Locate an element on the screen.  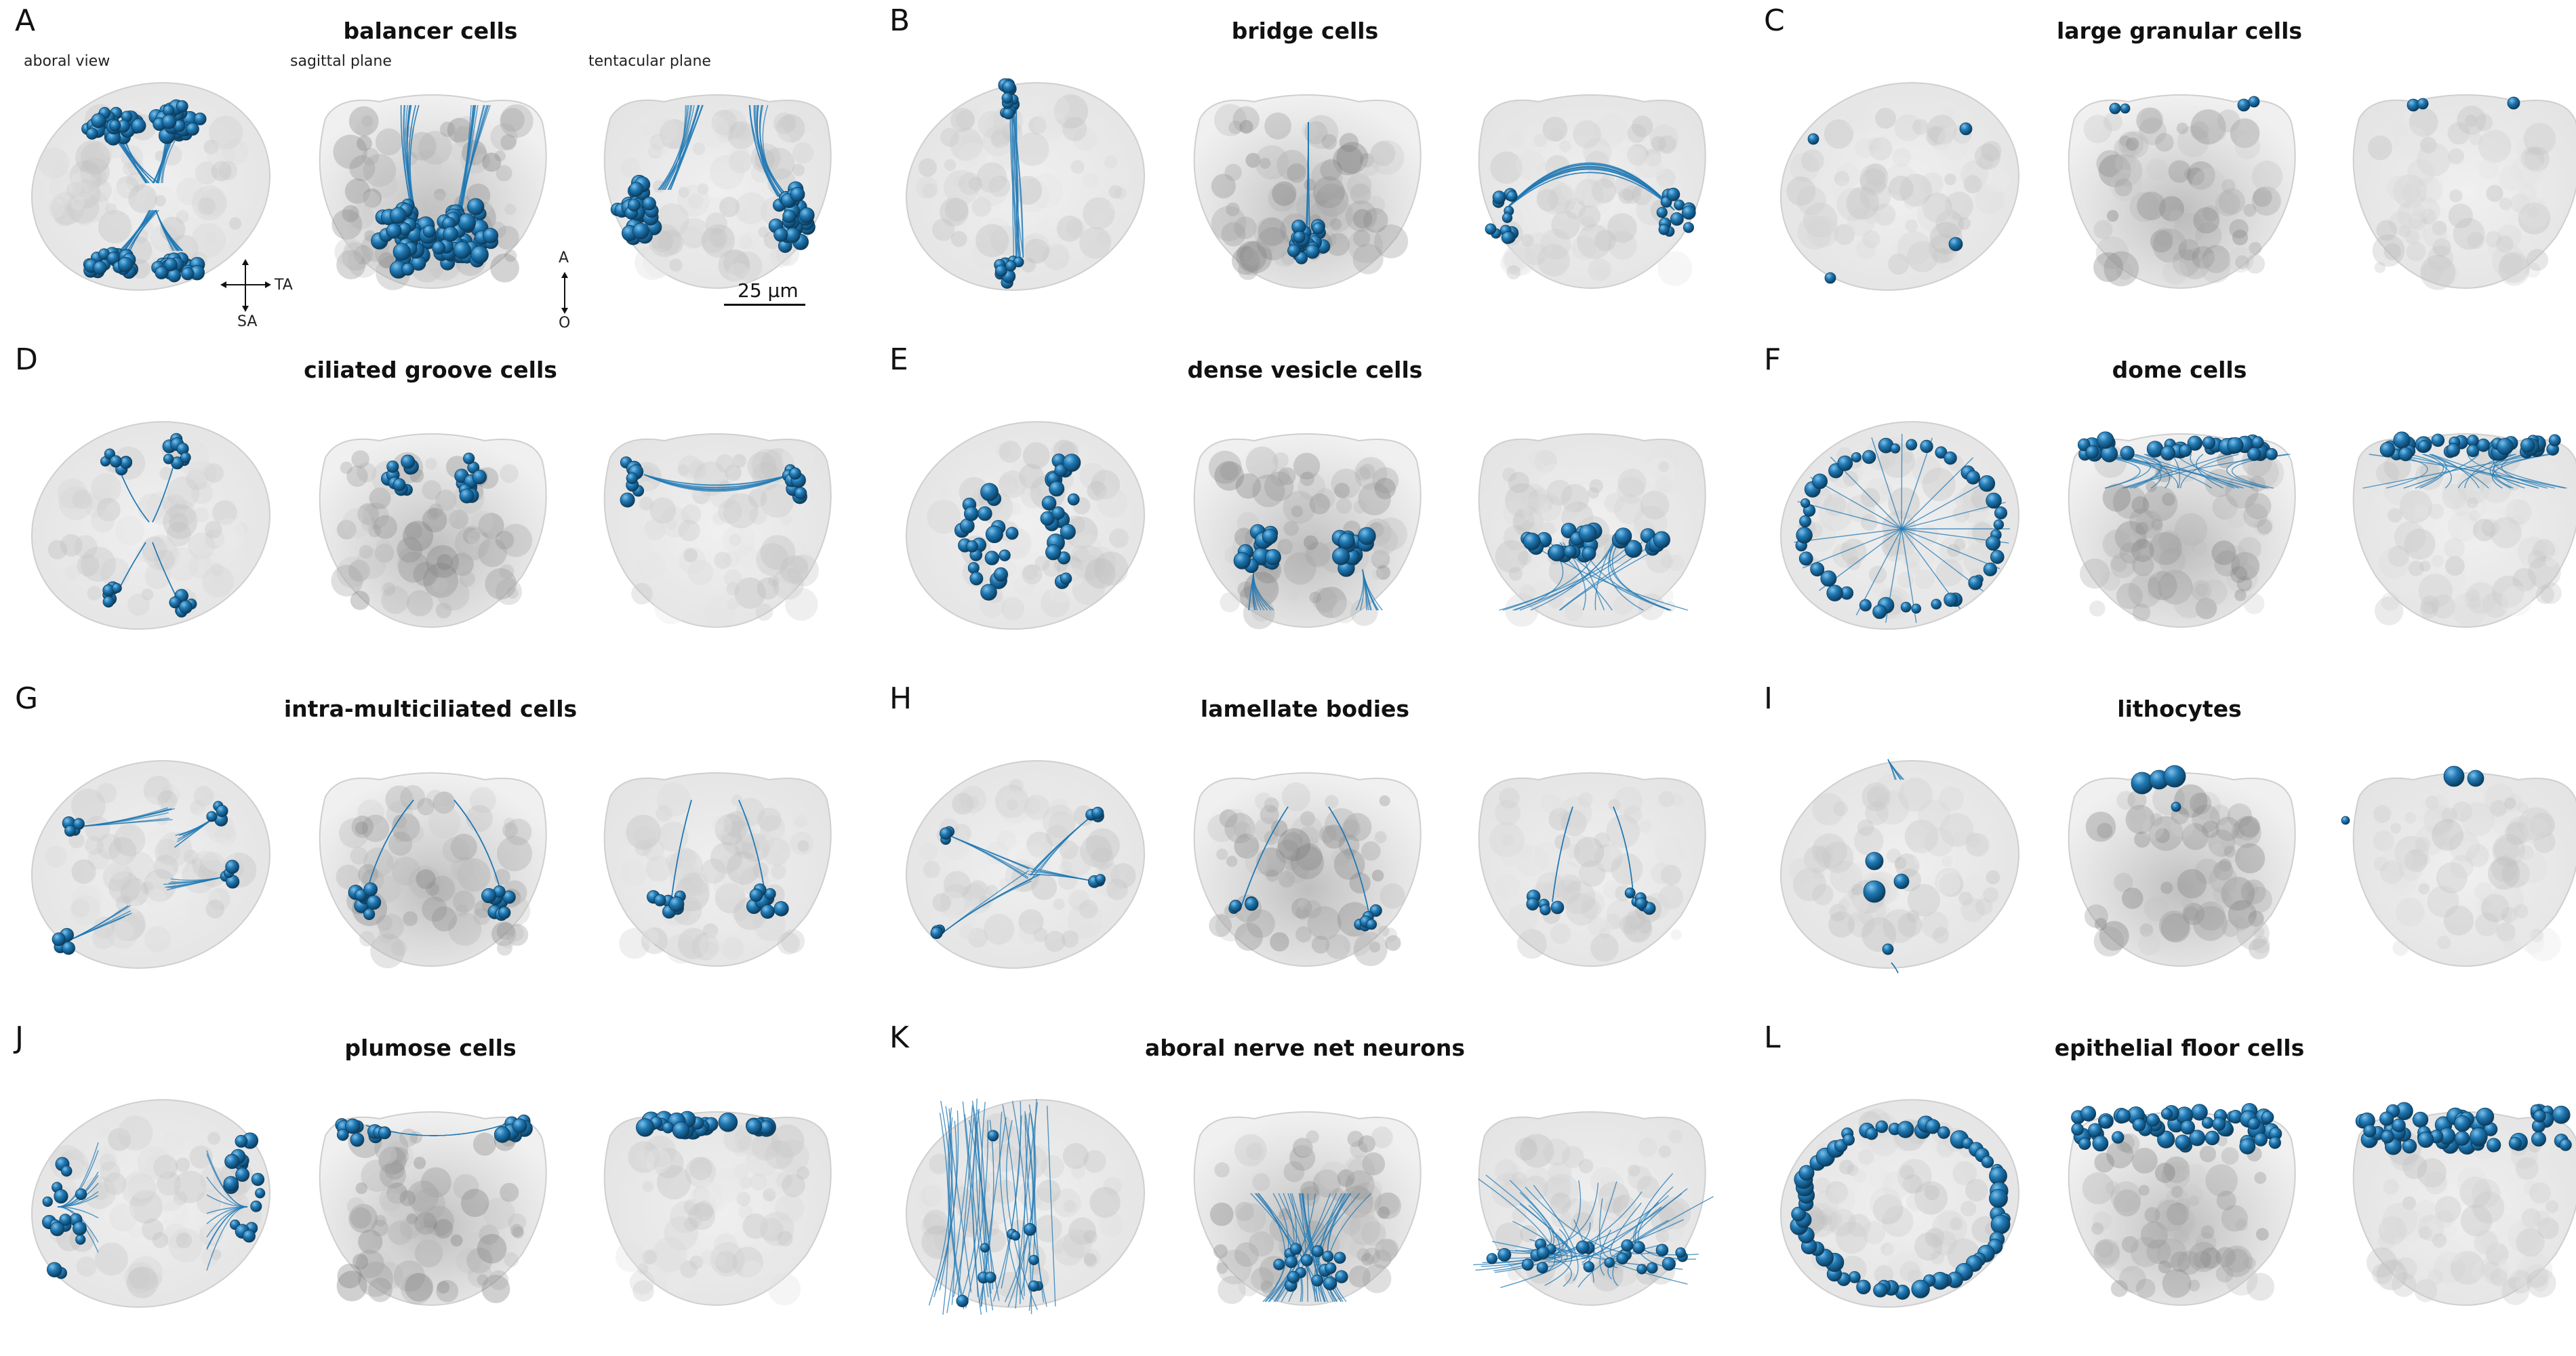
panel-letter: L is located at coordinates (1772, 1037).